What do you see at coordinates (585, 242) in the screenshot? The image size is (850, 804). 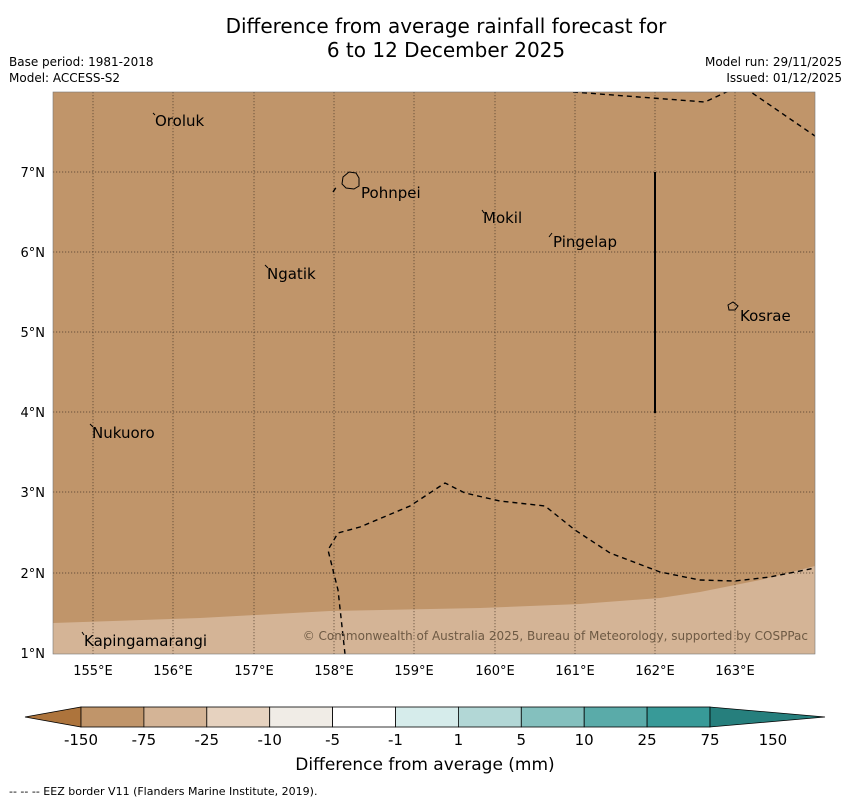 I see `place-label: Pingelap` at bounding box center [585, 242].